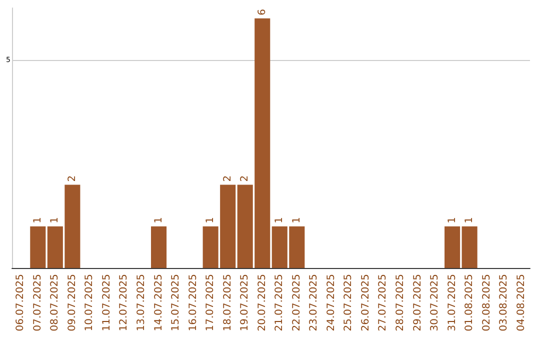 The height and width of the screenshot is (340, 540). What do you see at coordinates (72, 303) in the screenshot?
I see `x-tick-label: 09.07.2025` at bounding box center [72, 303].